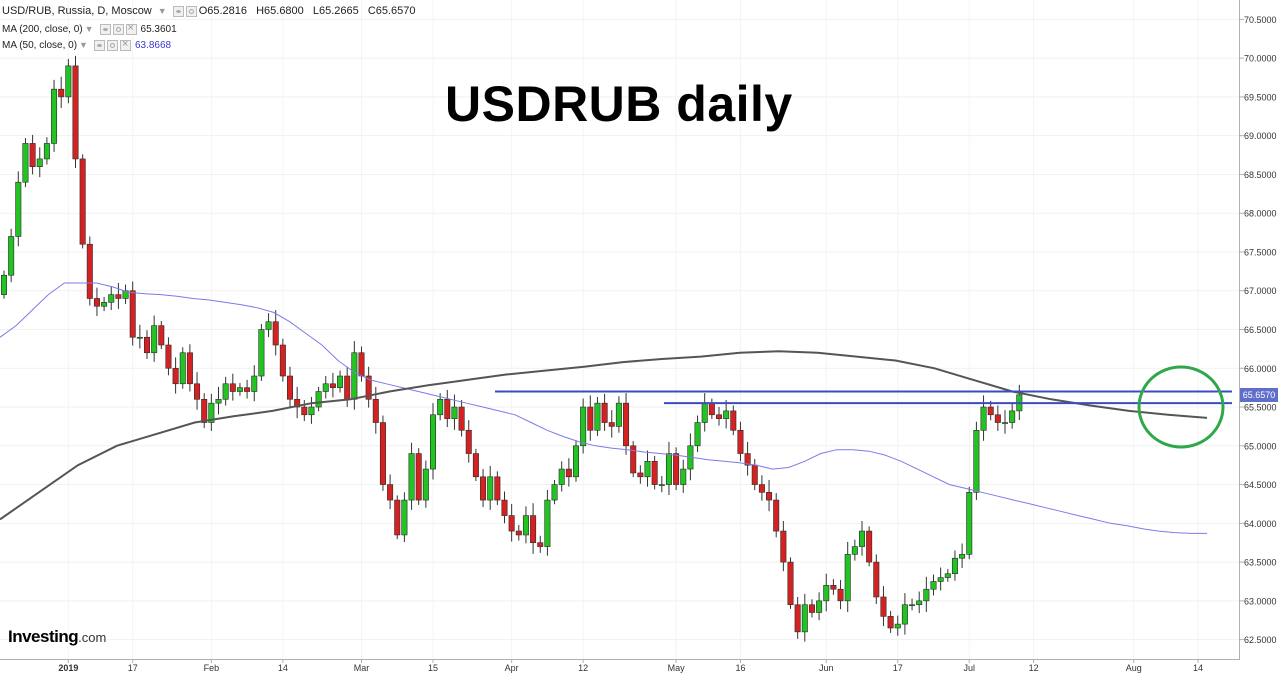 The image size is (1280, 675). I want to click on low-value: L65.2665, so click(335, 11).